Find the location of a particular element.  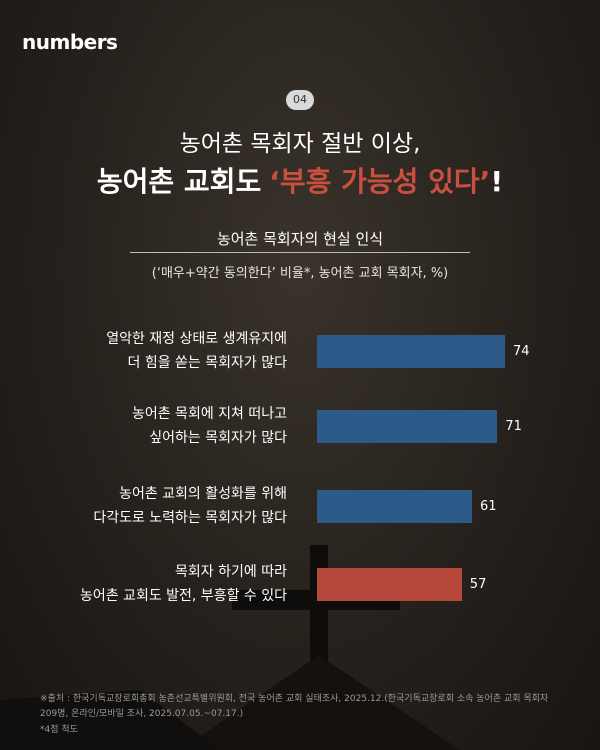

chart-title: 농어촌 목회자의 현실 인식 is located at coordinates (300, 239).